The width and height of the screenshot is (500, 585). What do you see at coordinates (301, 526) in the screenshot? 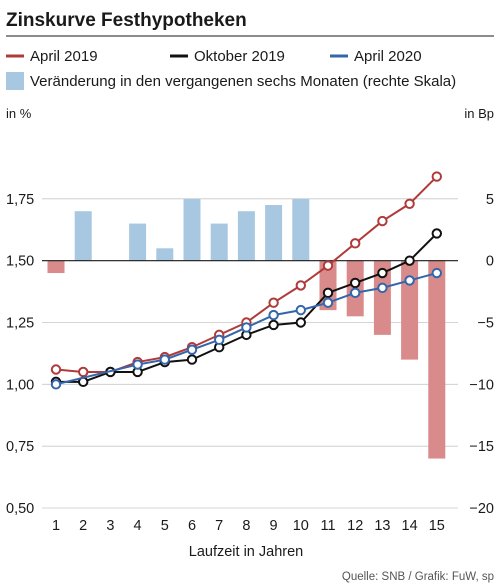
I see `x-tick-label: 10` at bounding box center [301, 526].